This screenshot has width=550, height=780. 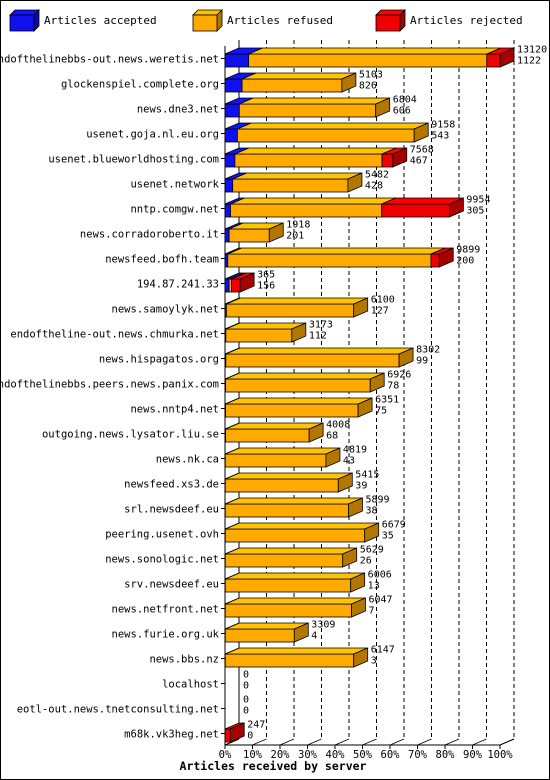 I want to click on x-tick-label: 20%, so click(x=281, y=755).